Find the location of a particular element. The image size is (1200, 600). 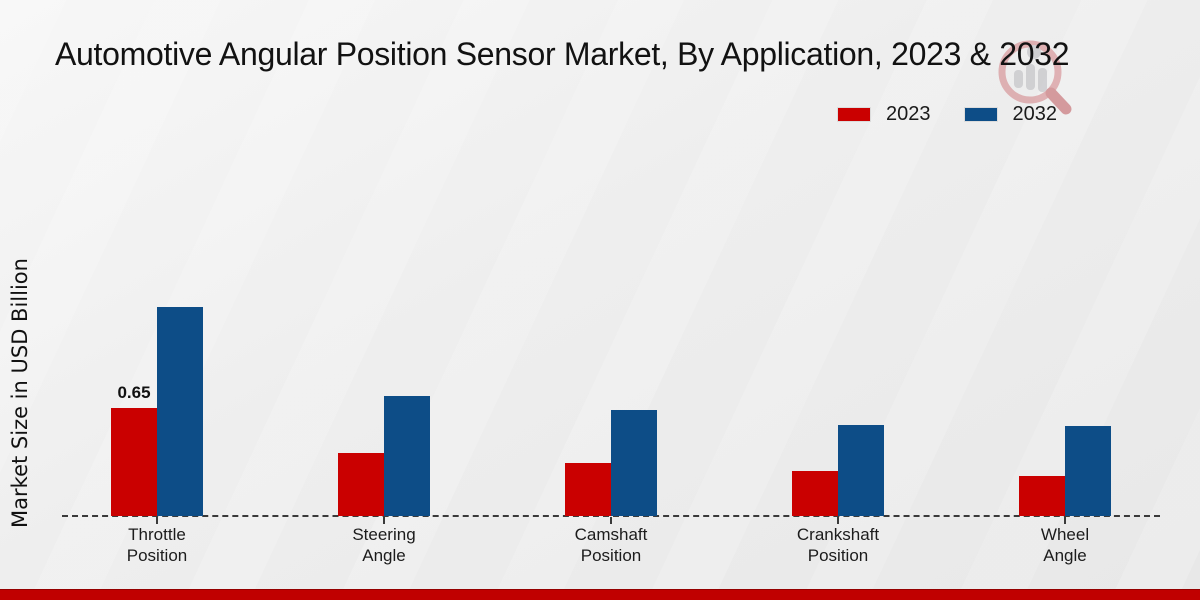

bar-2023-camshaft-position is located at coordinates (588, 489).